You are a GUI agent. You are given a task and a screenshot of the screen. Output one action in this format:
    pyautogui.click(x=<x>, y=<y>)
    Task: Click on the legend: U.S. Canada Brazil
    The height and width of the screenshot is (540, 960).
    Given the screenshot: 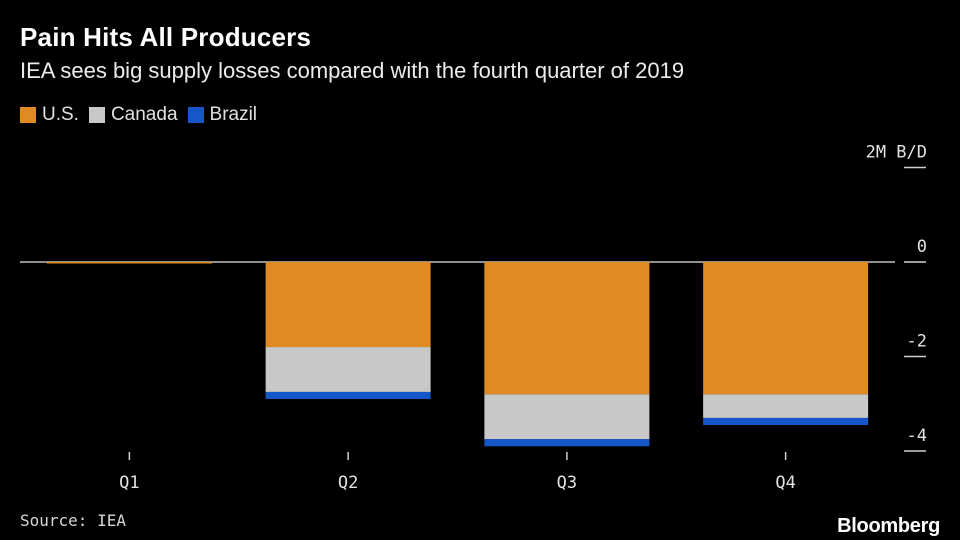 What is the action you would take?
    pyautogui.click(x=143, y=115)
    